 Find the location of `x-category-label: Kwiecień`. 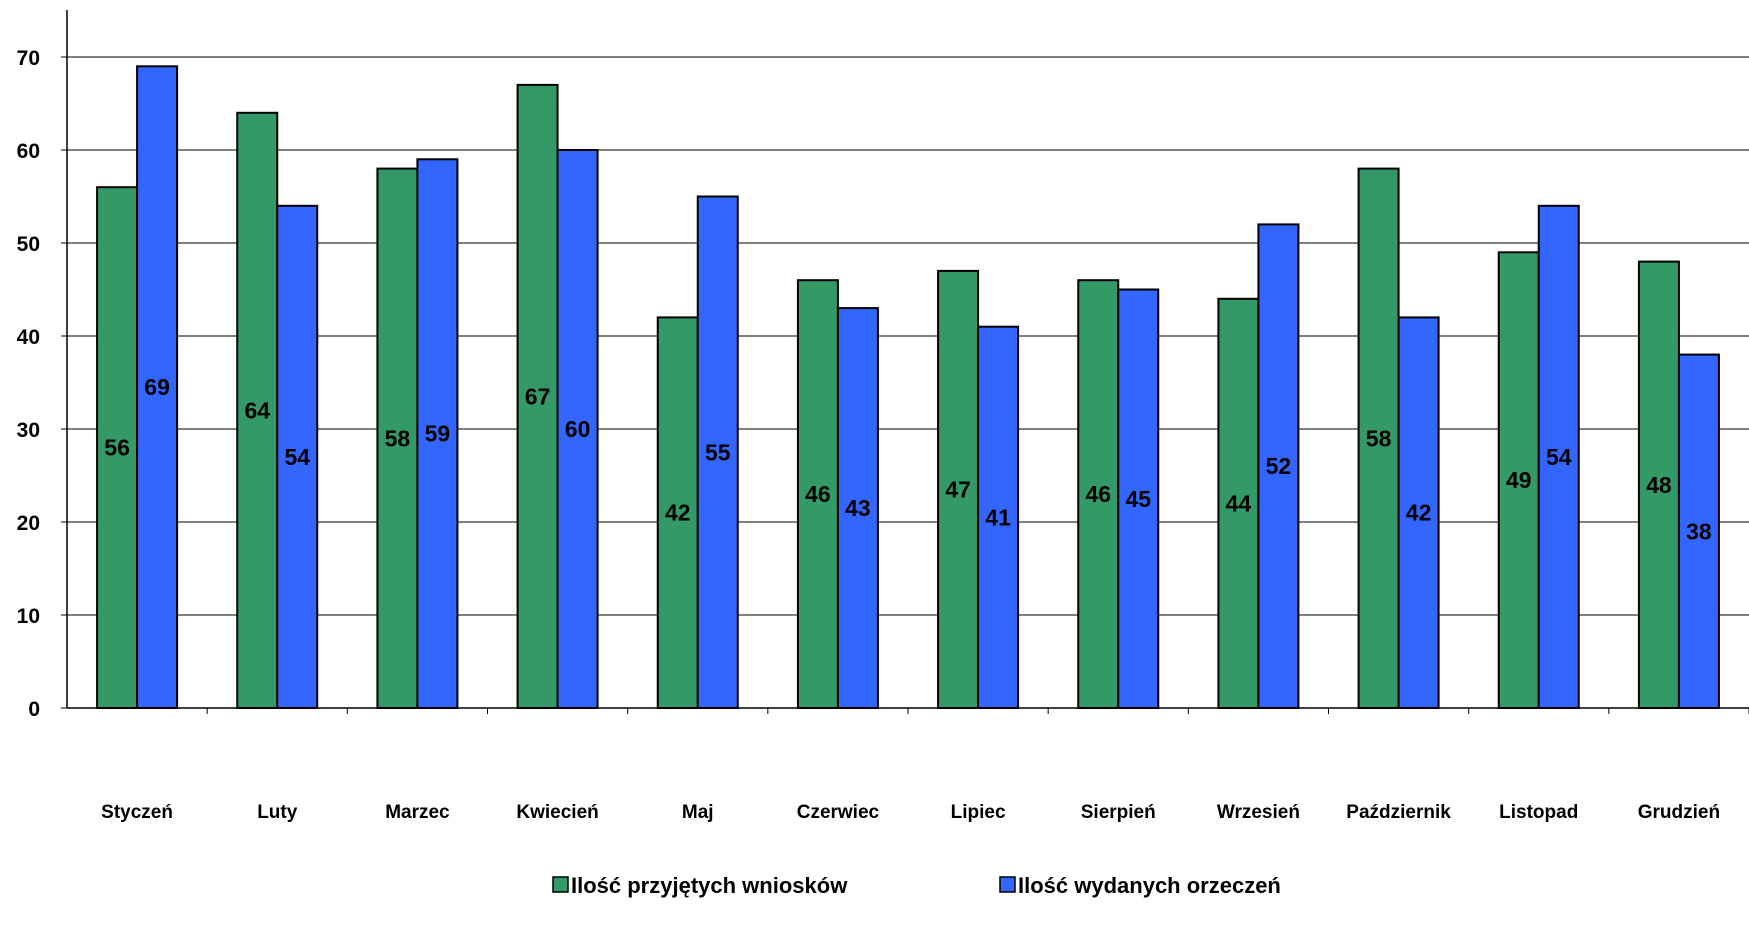

x-category-label: Kwiecień is located at coordinates (557, 812).